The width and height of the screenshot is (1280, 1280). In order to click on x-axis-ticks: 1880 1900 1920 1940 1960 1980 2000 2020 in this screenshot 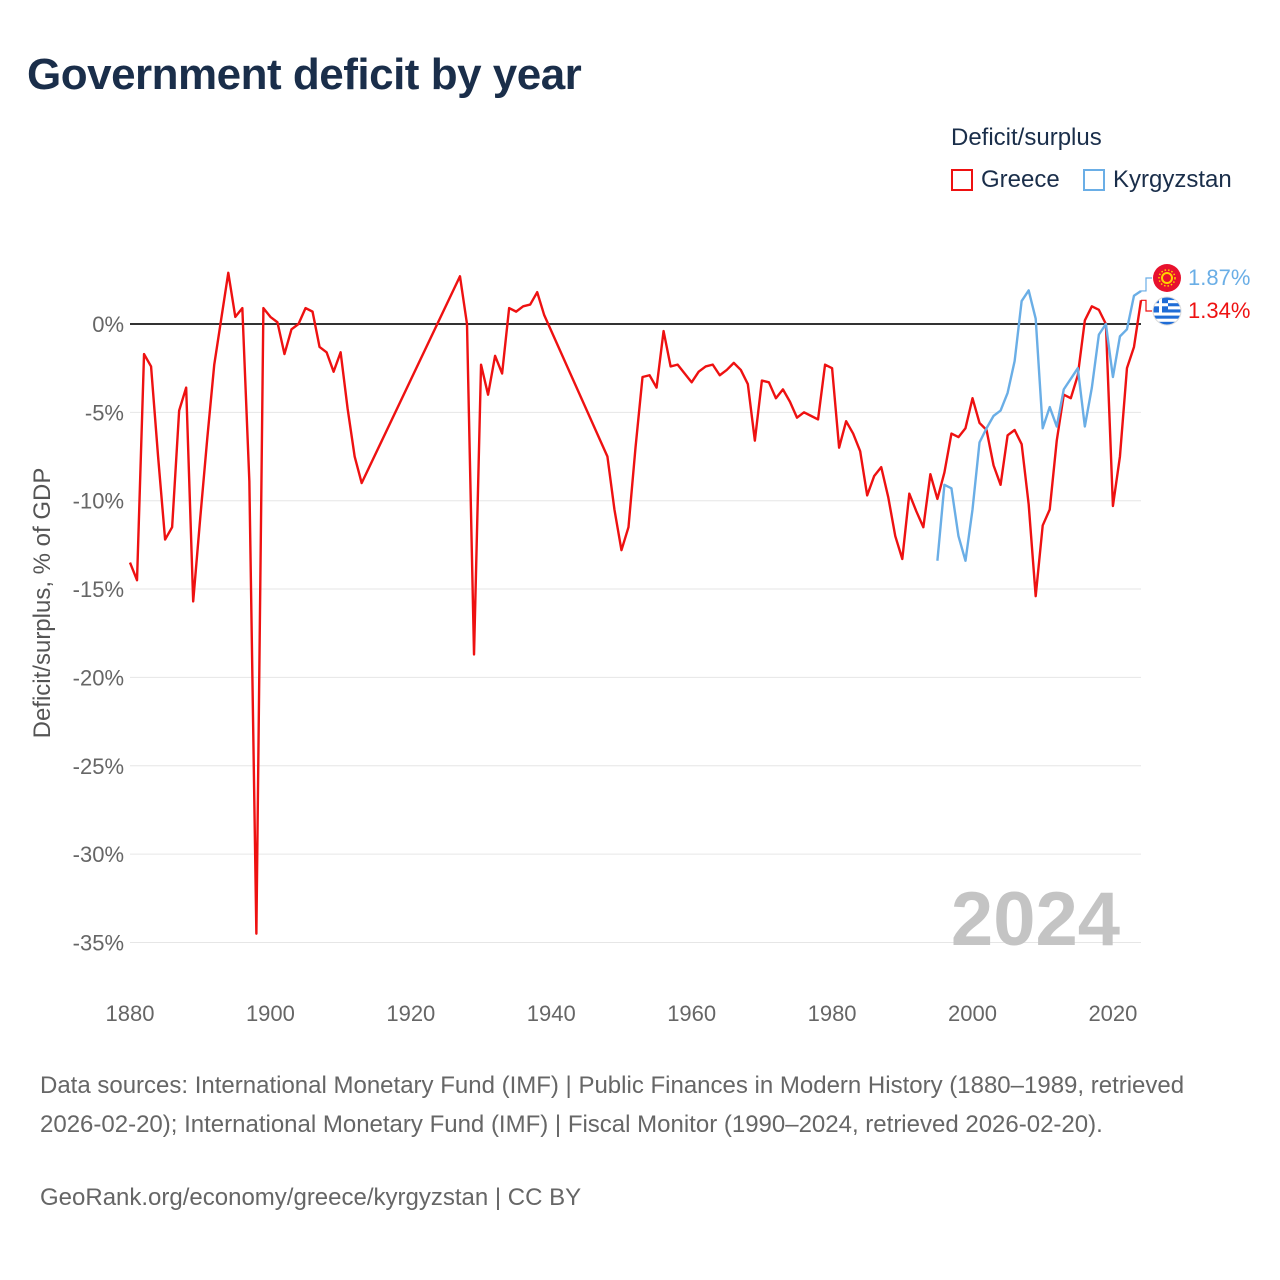, I will do `click(622, 1013)`.